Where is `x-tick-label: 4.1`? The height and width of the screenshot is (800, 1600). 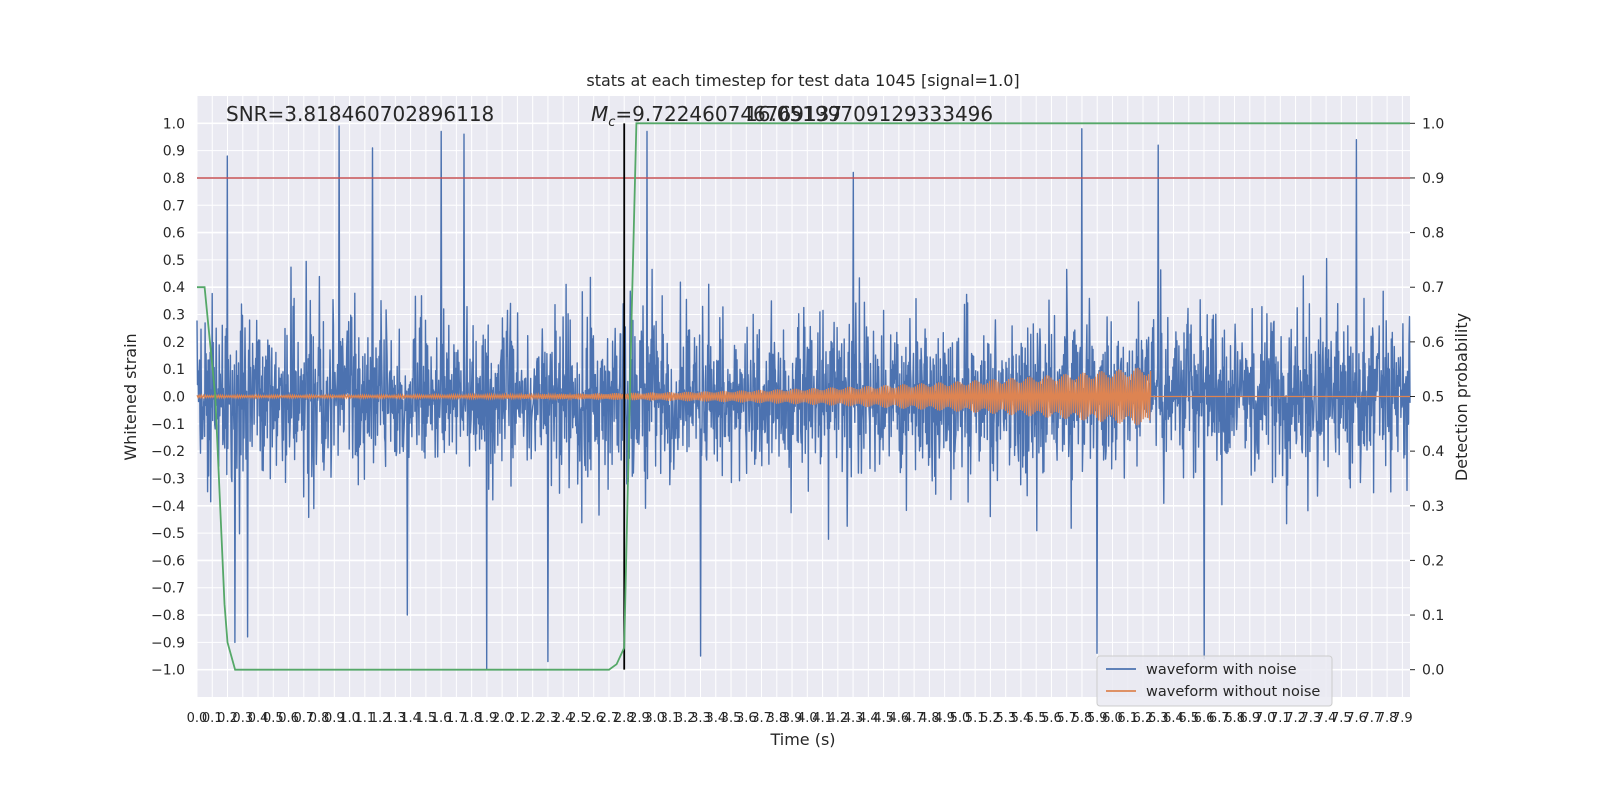 x-tick-label: 4.1 is located at coordinates (822, 718).